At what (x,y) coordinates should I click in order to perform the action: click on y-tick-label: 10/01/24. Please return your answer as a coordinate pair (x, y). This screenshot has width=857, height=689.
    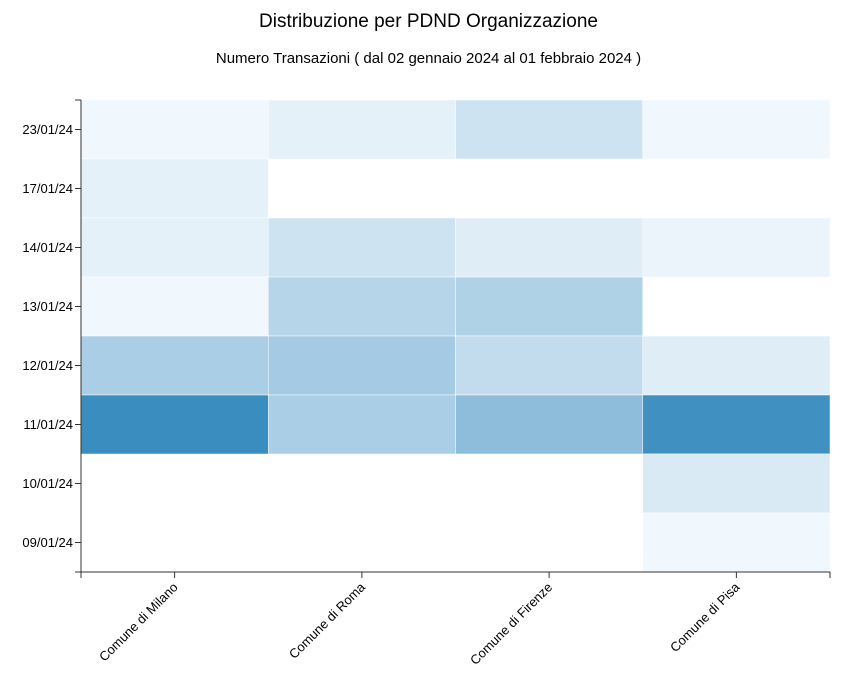
    Looking at the image, I should click on (47, 483).